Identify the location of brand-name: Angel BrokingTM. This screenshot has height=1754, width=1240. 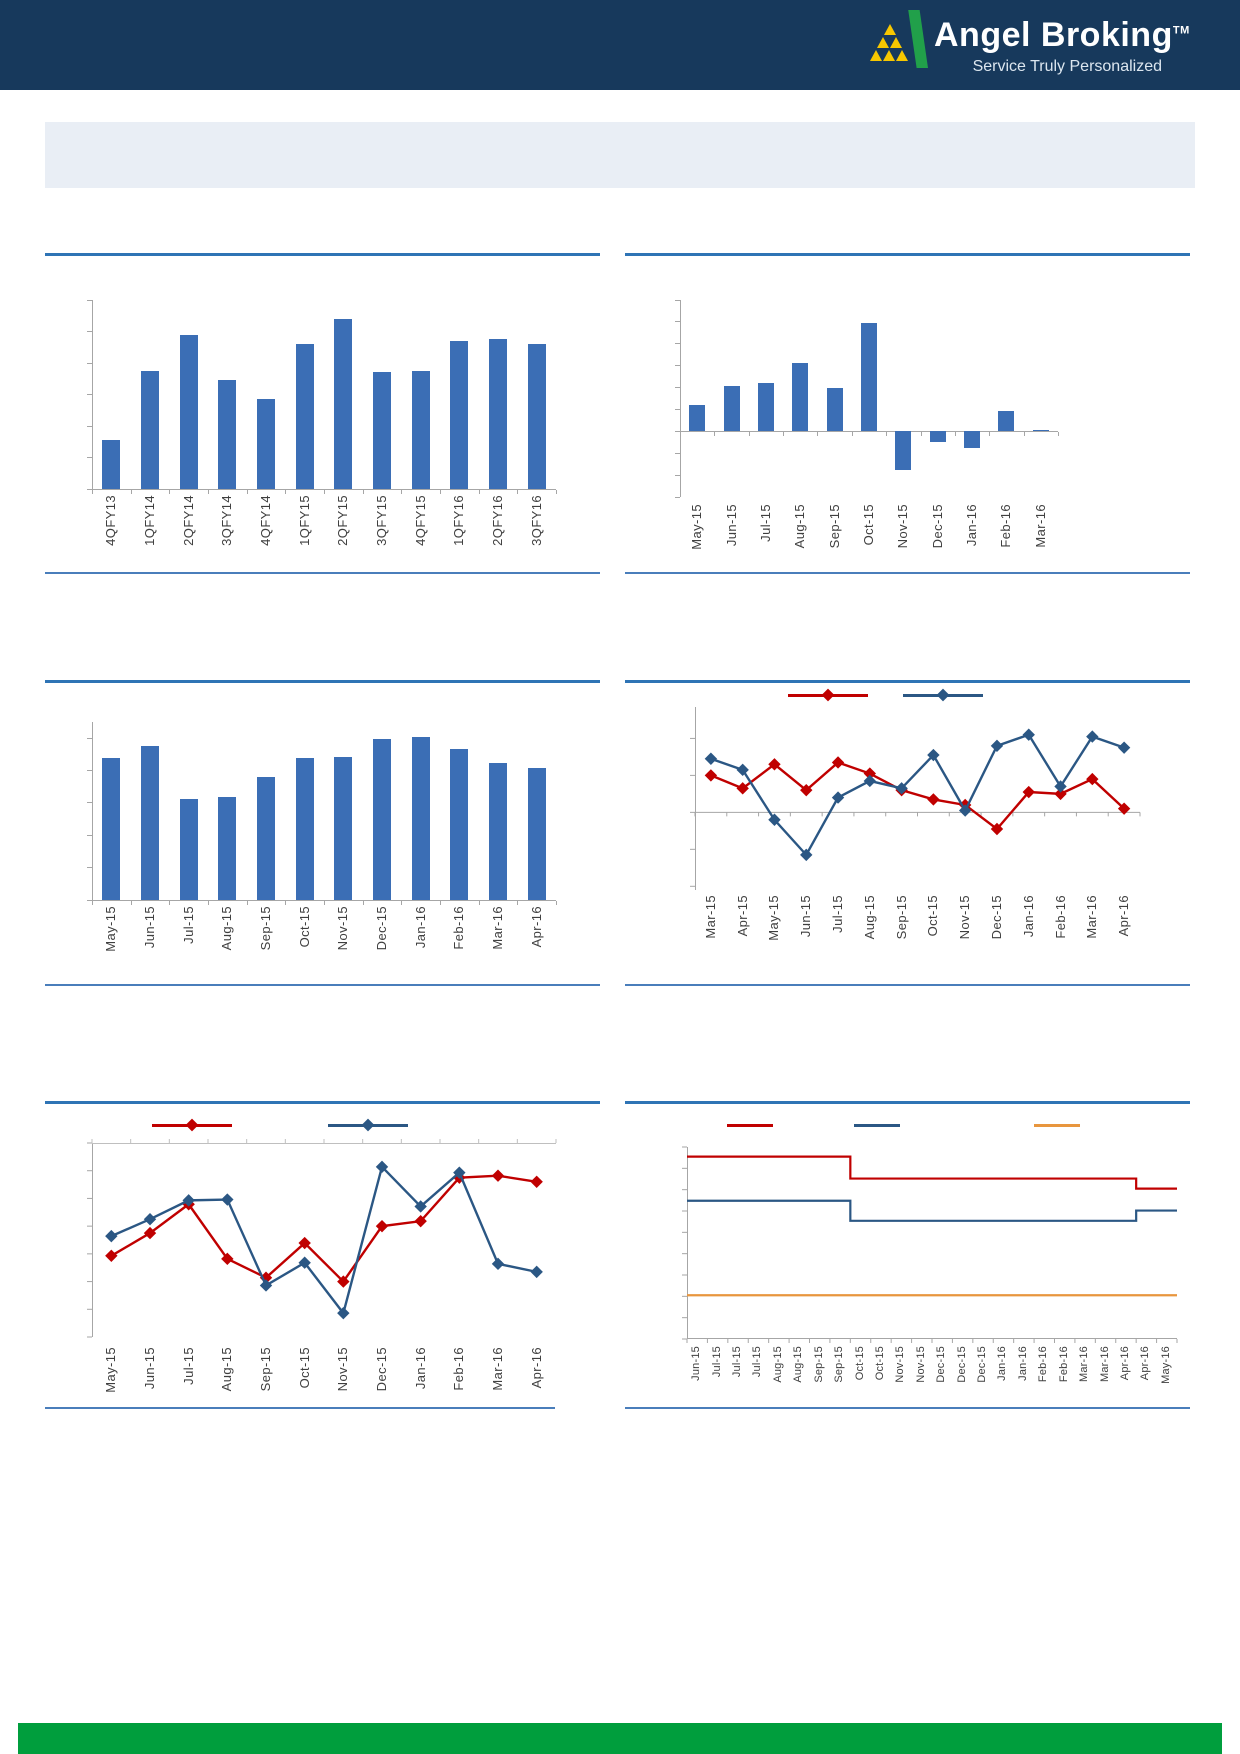
(1062, 35).